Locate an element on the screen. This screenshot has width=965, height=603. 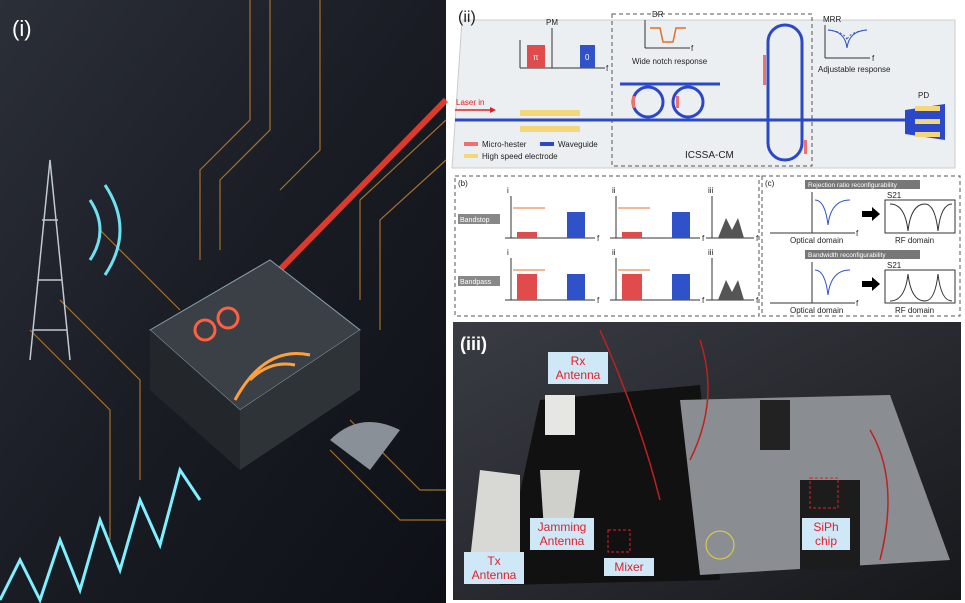
mrr-curve is located at coordinates (847, 35).